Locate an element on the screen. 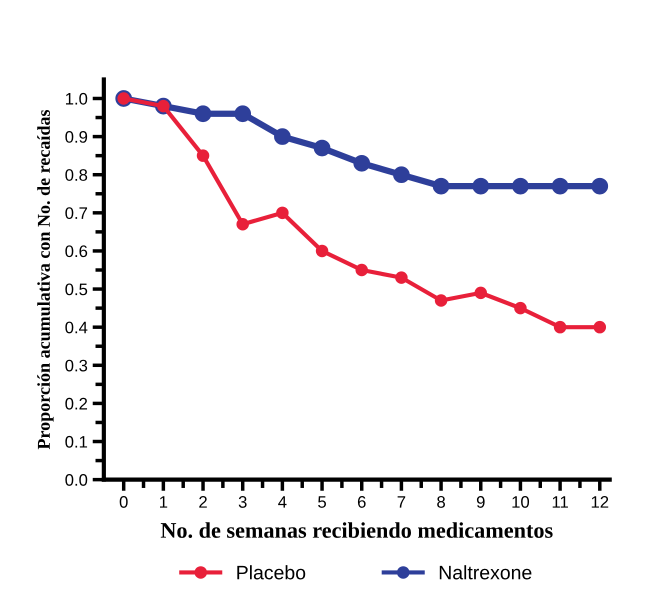  x-tick-label: 1 is located at coordinates (164, 502).